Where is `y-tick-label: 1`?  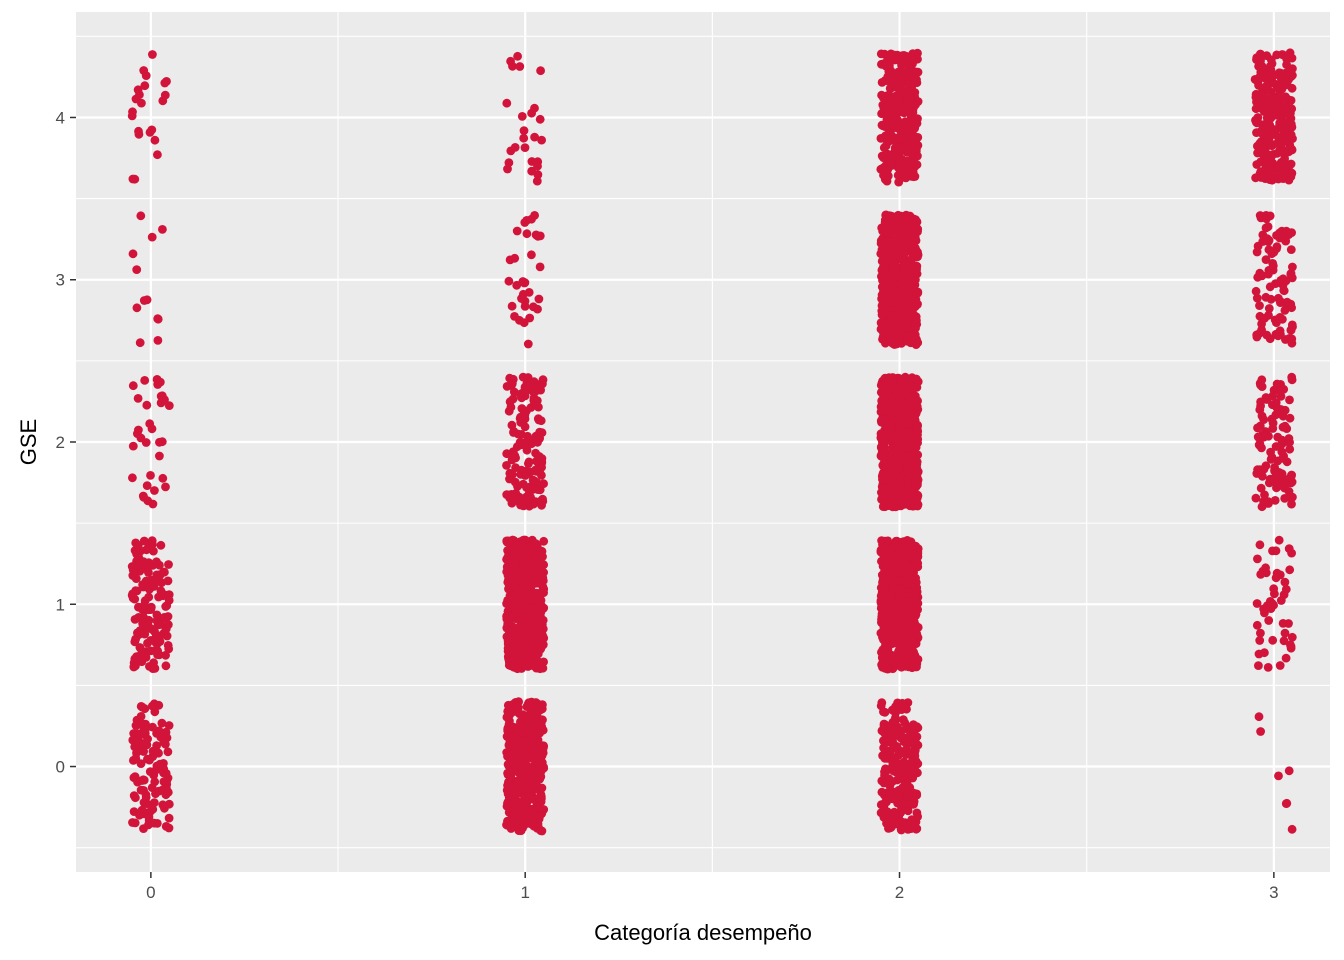
y-tick-label: 1 is located at coordinates (60, 604).